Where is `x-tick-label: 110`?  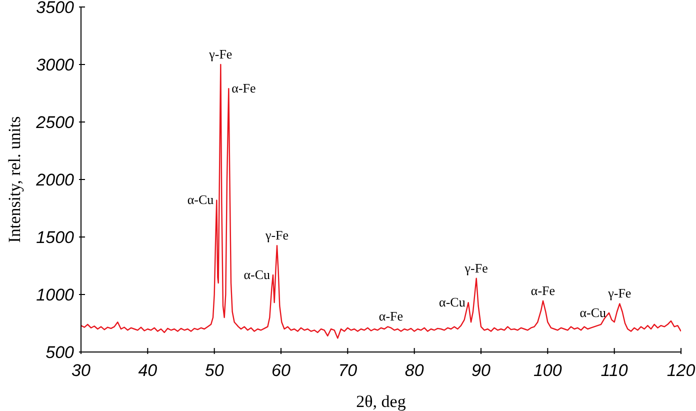
x-tick-label: 110 is located at coordinates (614, 370).